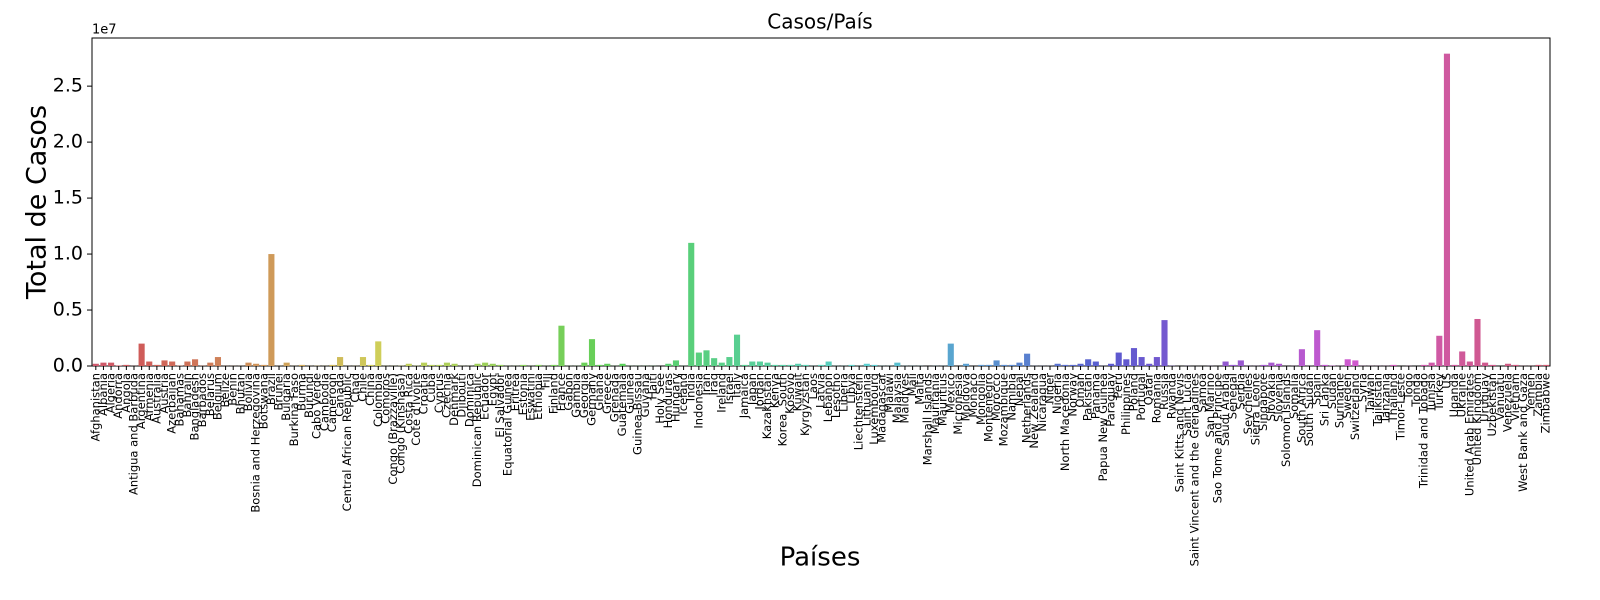  What do you see at coordinates (553, 393) in the screenshot?
I see `x-tick-label: Finland` at bounding box center [553, 393].